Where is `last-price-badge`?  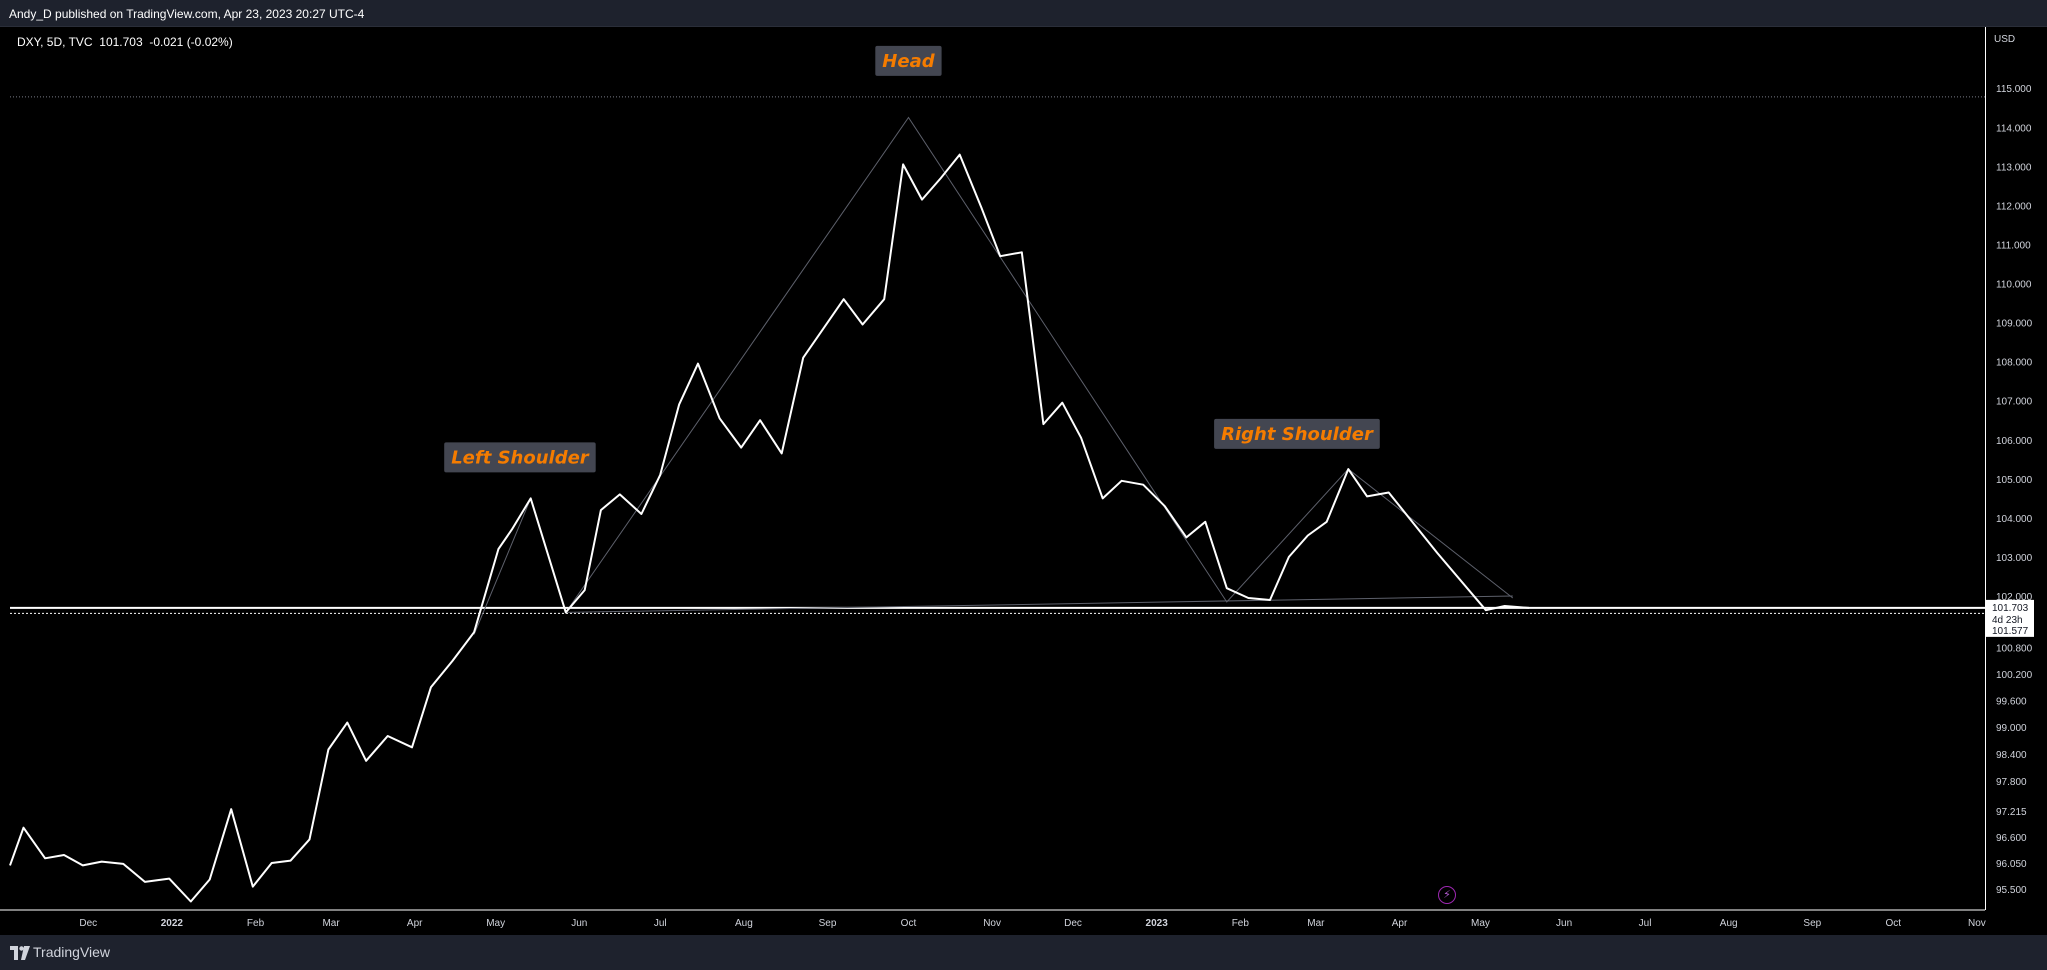
last-price-badge is located at coordinates (2010, 618).